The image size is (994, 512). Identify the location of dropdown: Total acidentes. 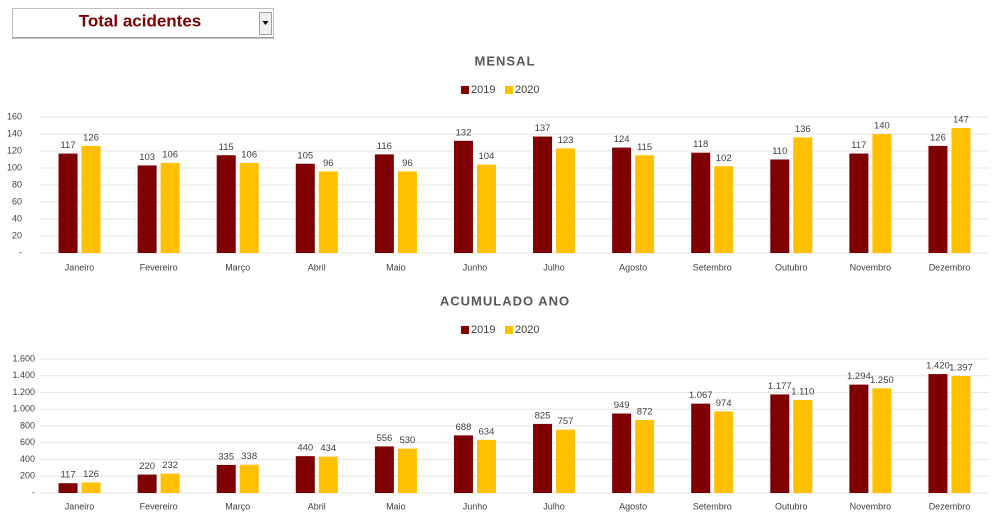
(143, 23).